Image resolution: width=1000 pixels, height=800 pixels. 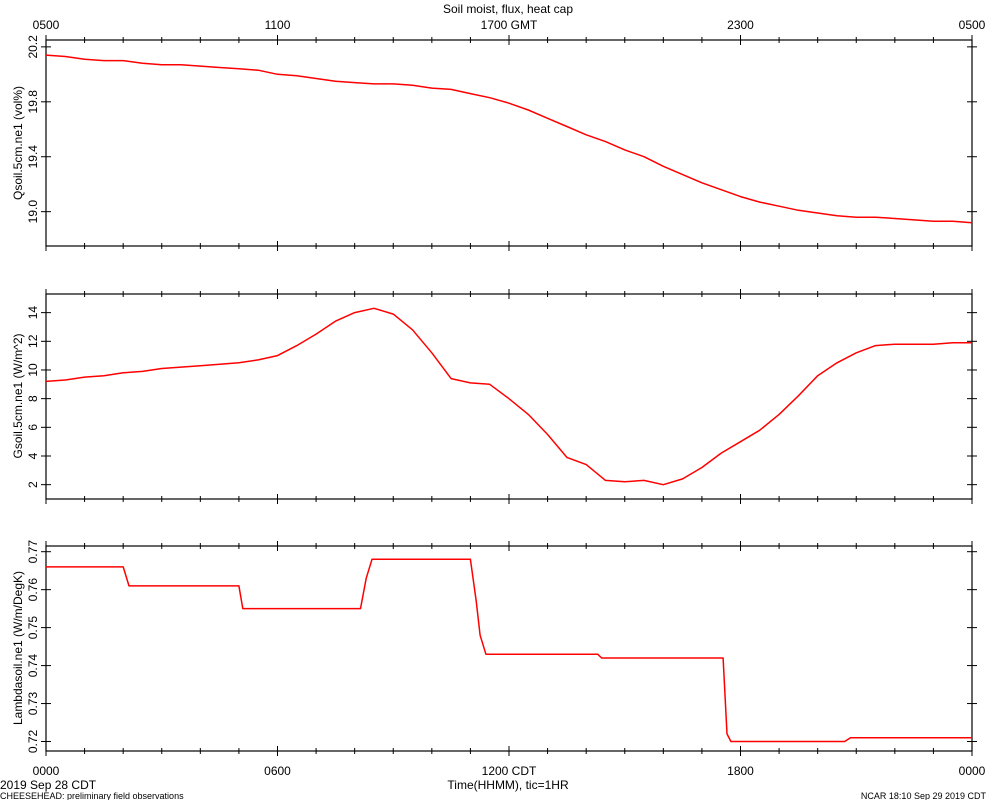 What do you see at coordinates (508, 785) in the screenshot?
I see `x-axis-label: Time(HHMM), tic=1HR` at bounding box center [508, 785].